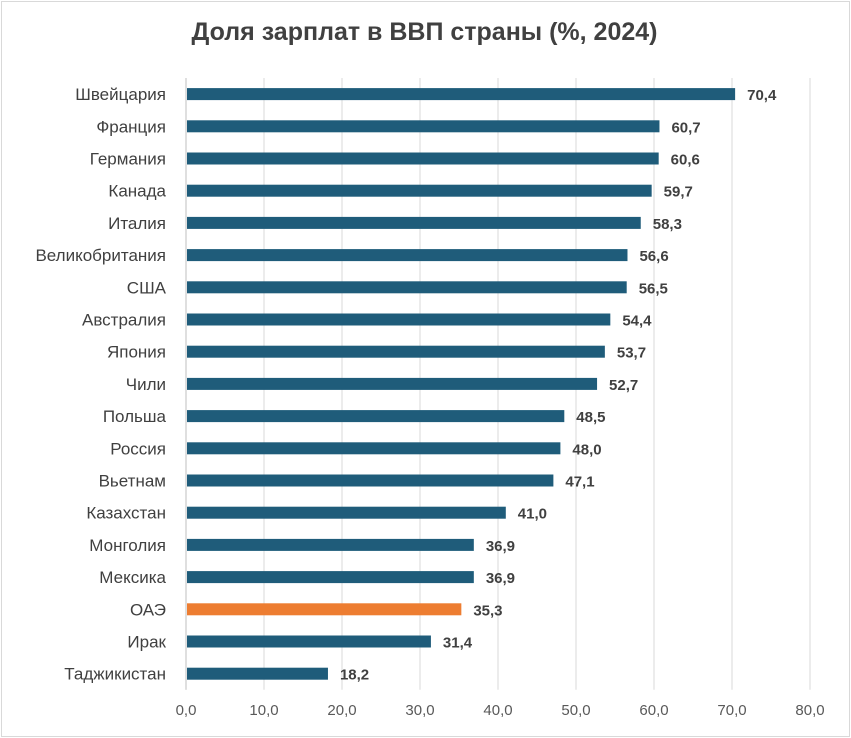  What do you see at coordinates (354, 675) in the screenshot?
I see `data-label: 18,2` at bounding box center [354, 675].